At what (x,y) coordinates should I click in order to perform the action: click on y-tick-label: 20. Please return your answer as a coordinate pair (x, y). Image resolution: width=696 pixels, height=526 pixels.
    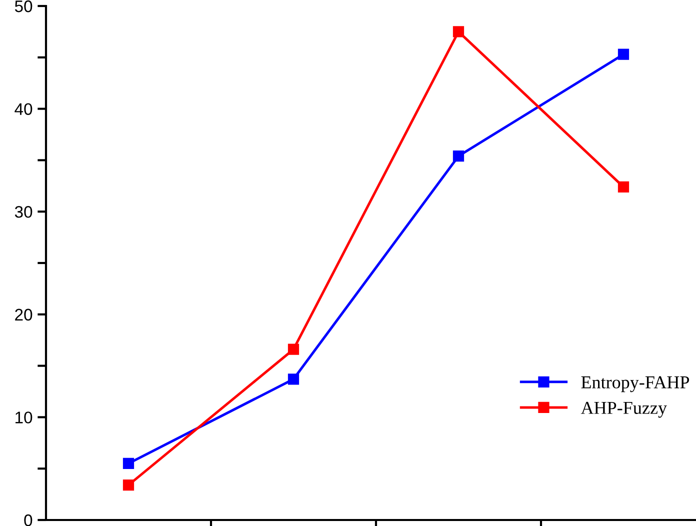
    Looking at the image, I should click on (23, 314).